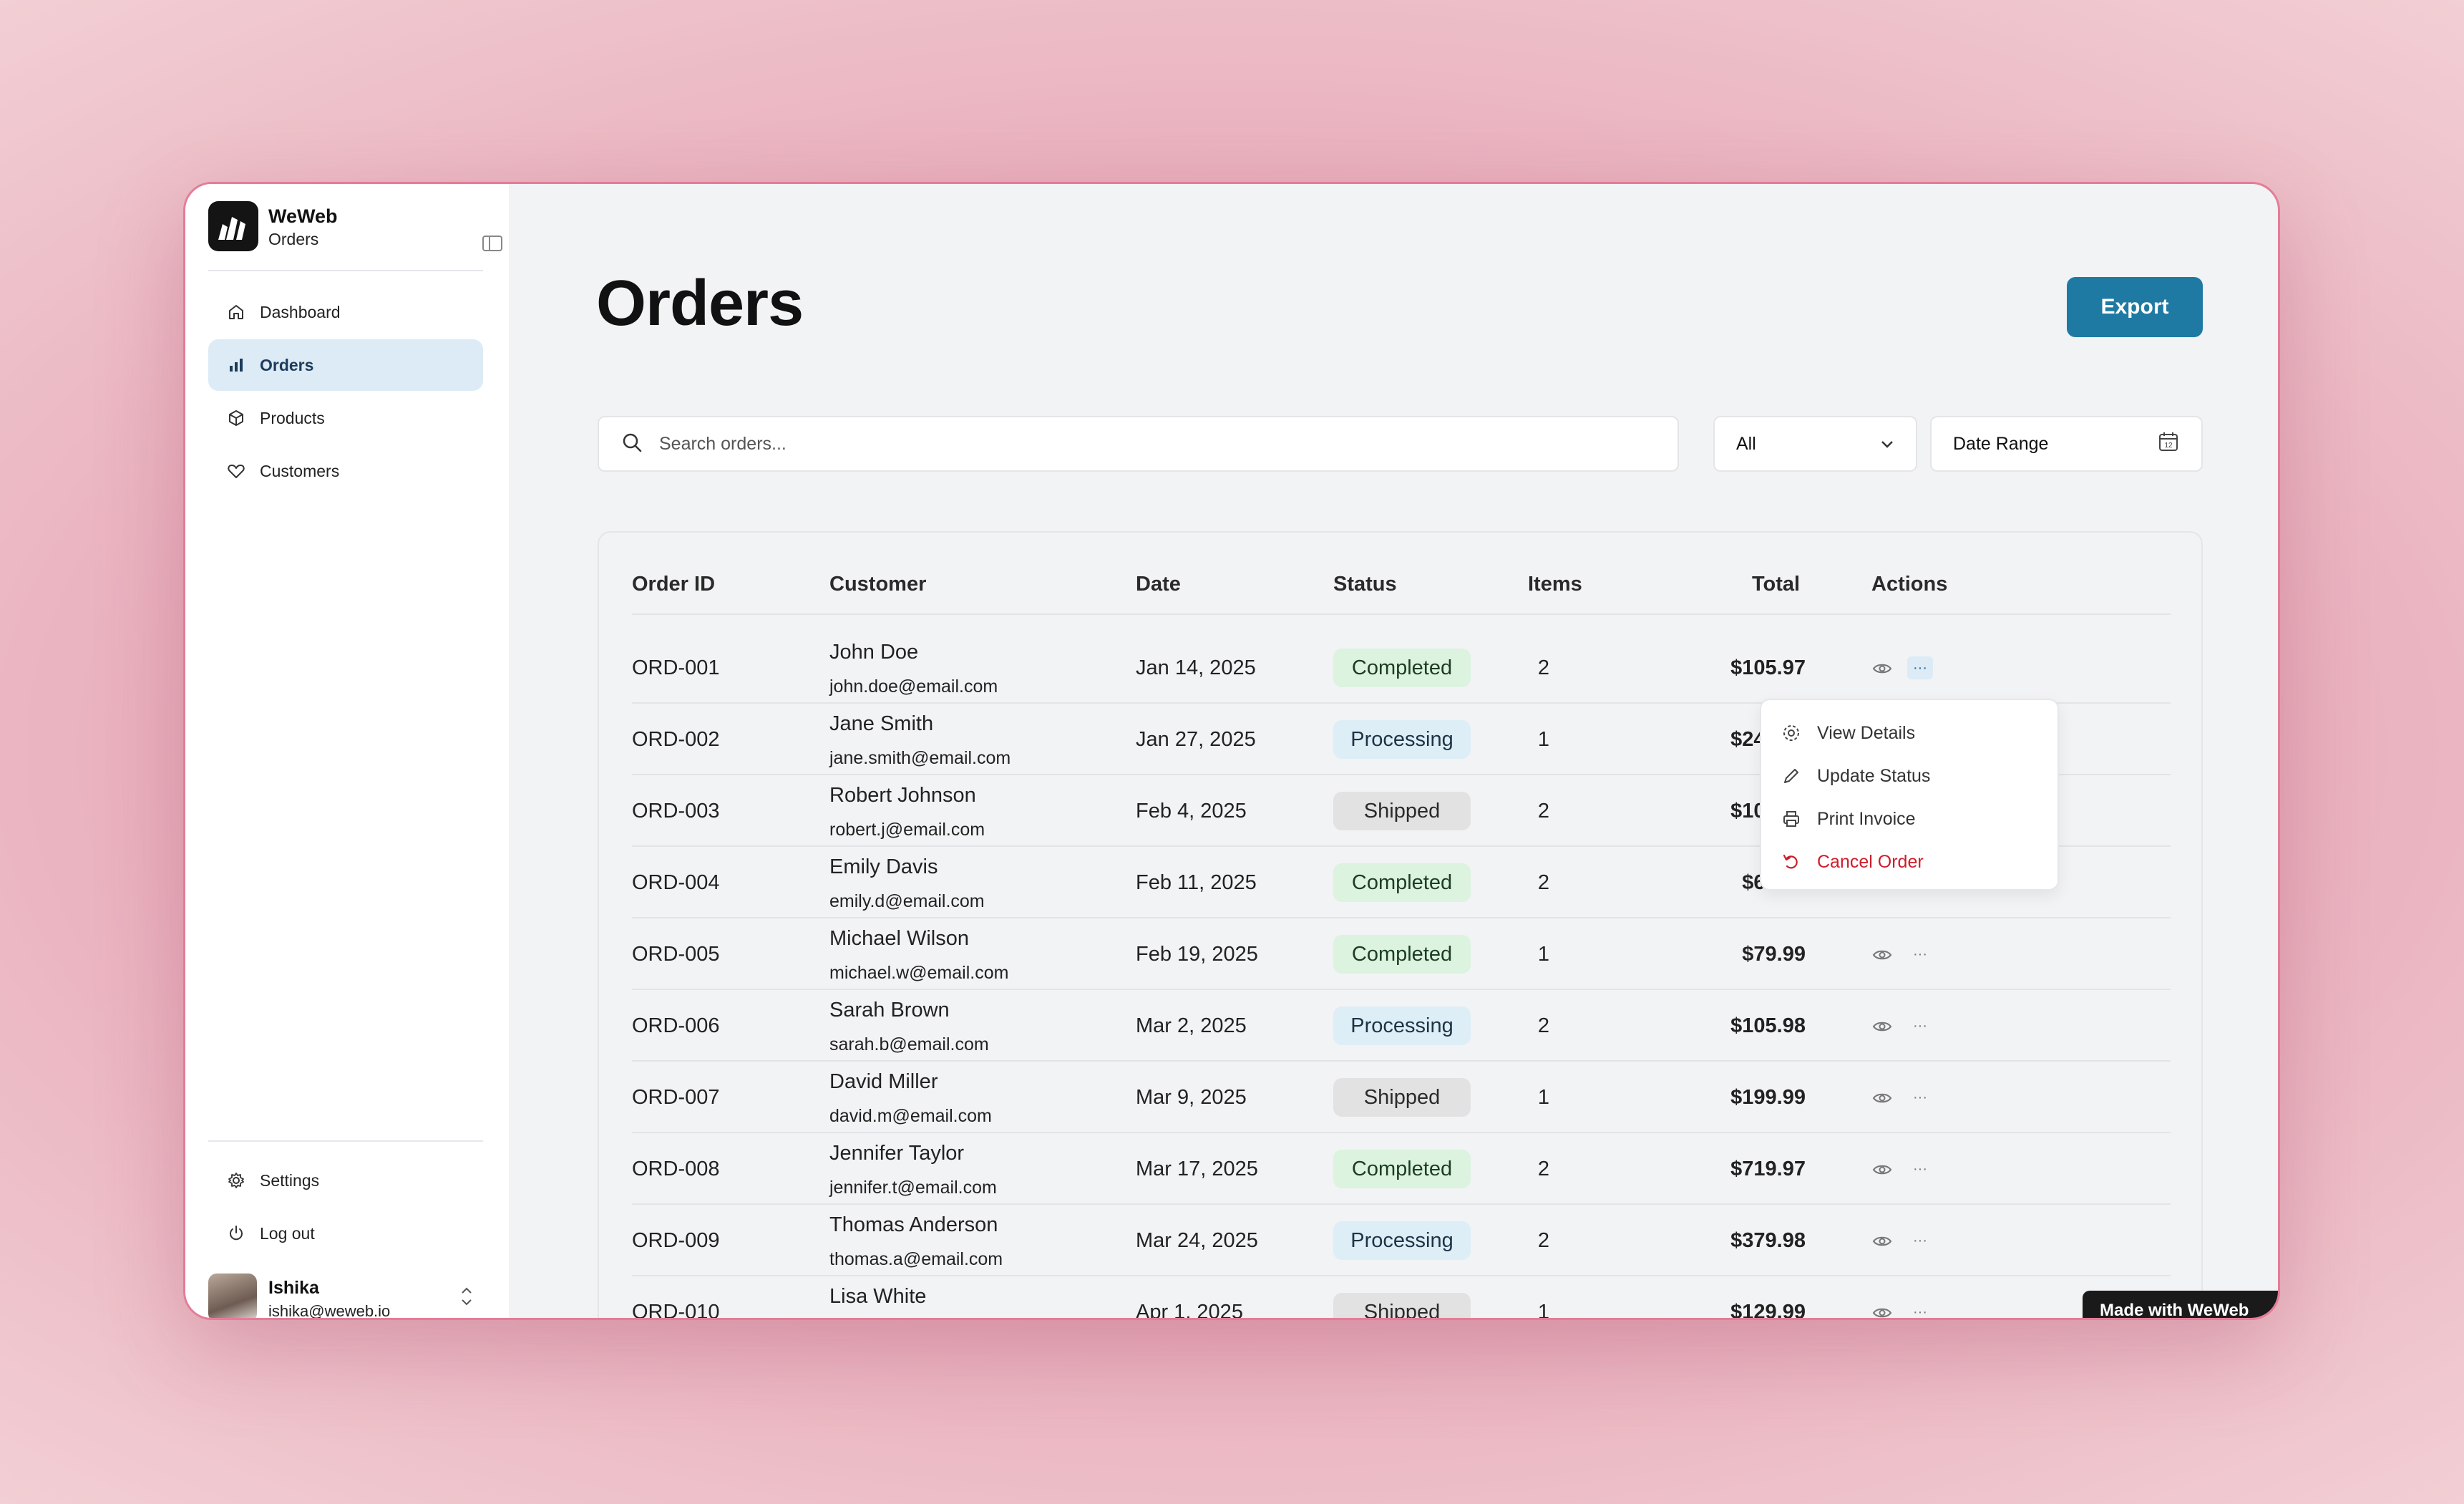  Describe the element at coordinates (2066, 444) in the screenshot. I see `date-range-picker: Date Range 12` at that location.